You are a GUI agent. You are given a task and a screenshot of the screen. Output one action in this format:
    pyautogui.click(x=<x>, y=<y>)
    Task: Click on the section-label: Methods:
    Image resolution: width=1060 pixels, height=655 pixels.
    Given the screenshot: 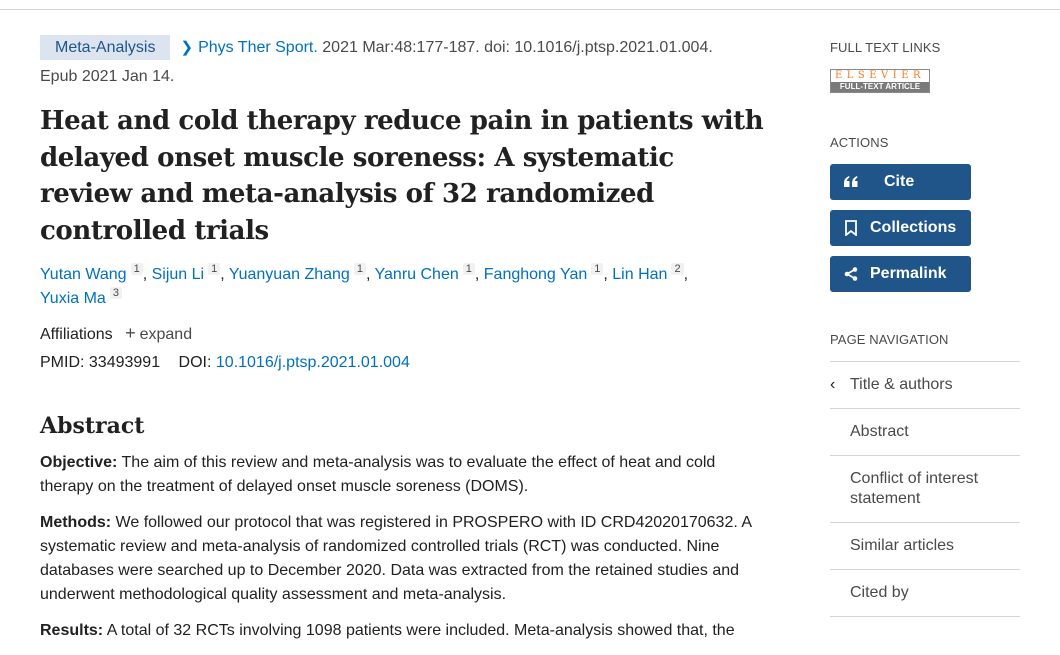 What is the action you would take?
    pyautogui.click(x=76, y=522)
    